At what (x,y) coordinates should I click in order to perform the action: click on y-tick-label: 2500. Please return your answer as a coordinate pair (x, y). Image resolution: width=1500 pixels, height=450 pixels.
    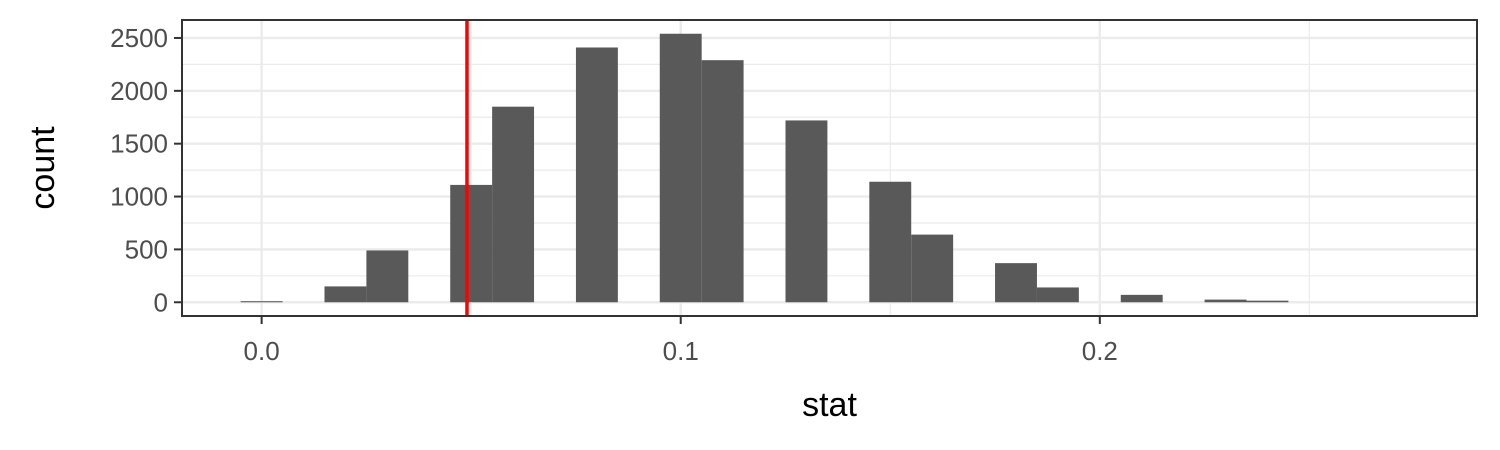
    Looking at the image, I should click on (139, 38).